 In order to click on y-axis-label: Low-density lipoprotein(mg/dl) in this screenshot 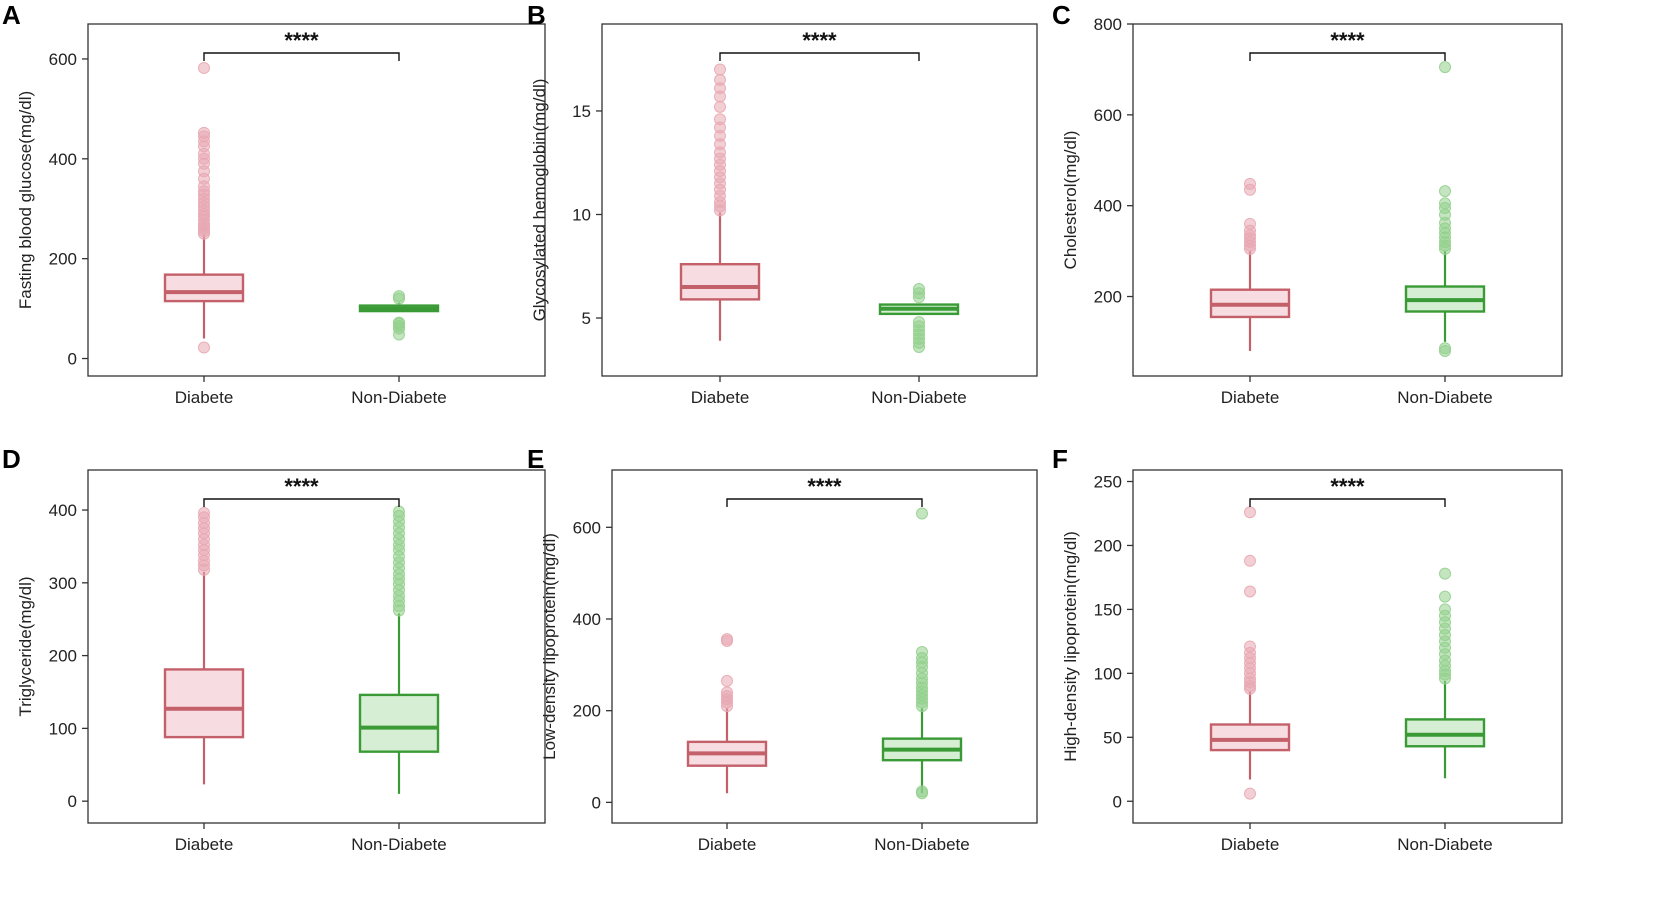, I will do `click(549, 646)`.